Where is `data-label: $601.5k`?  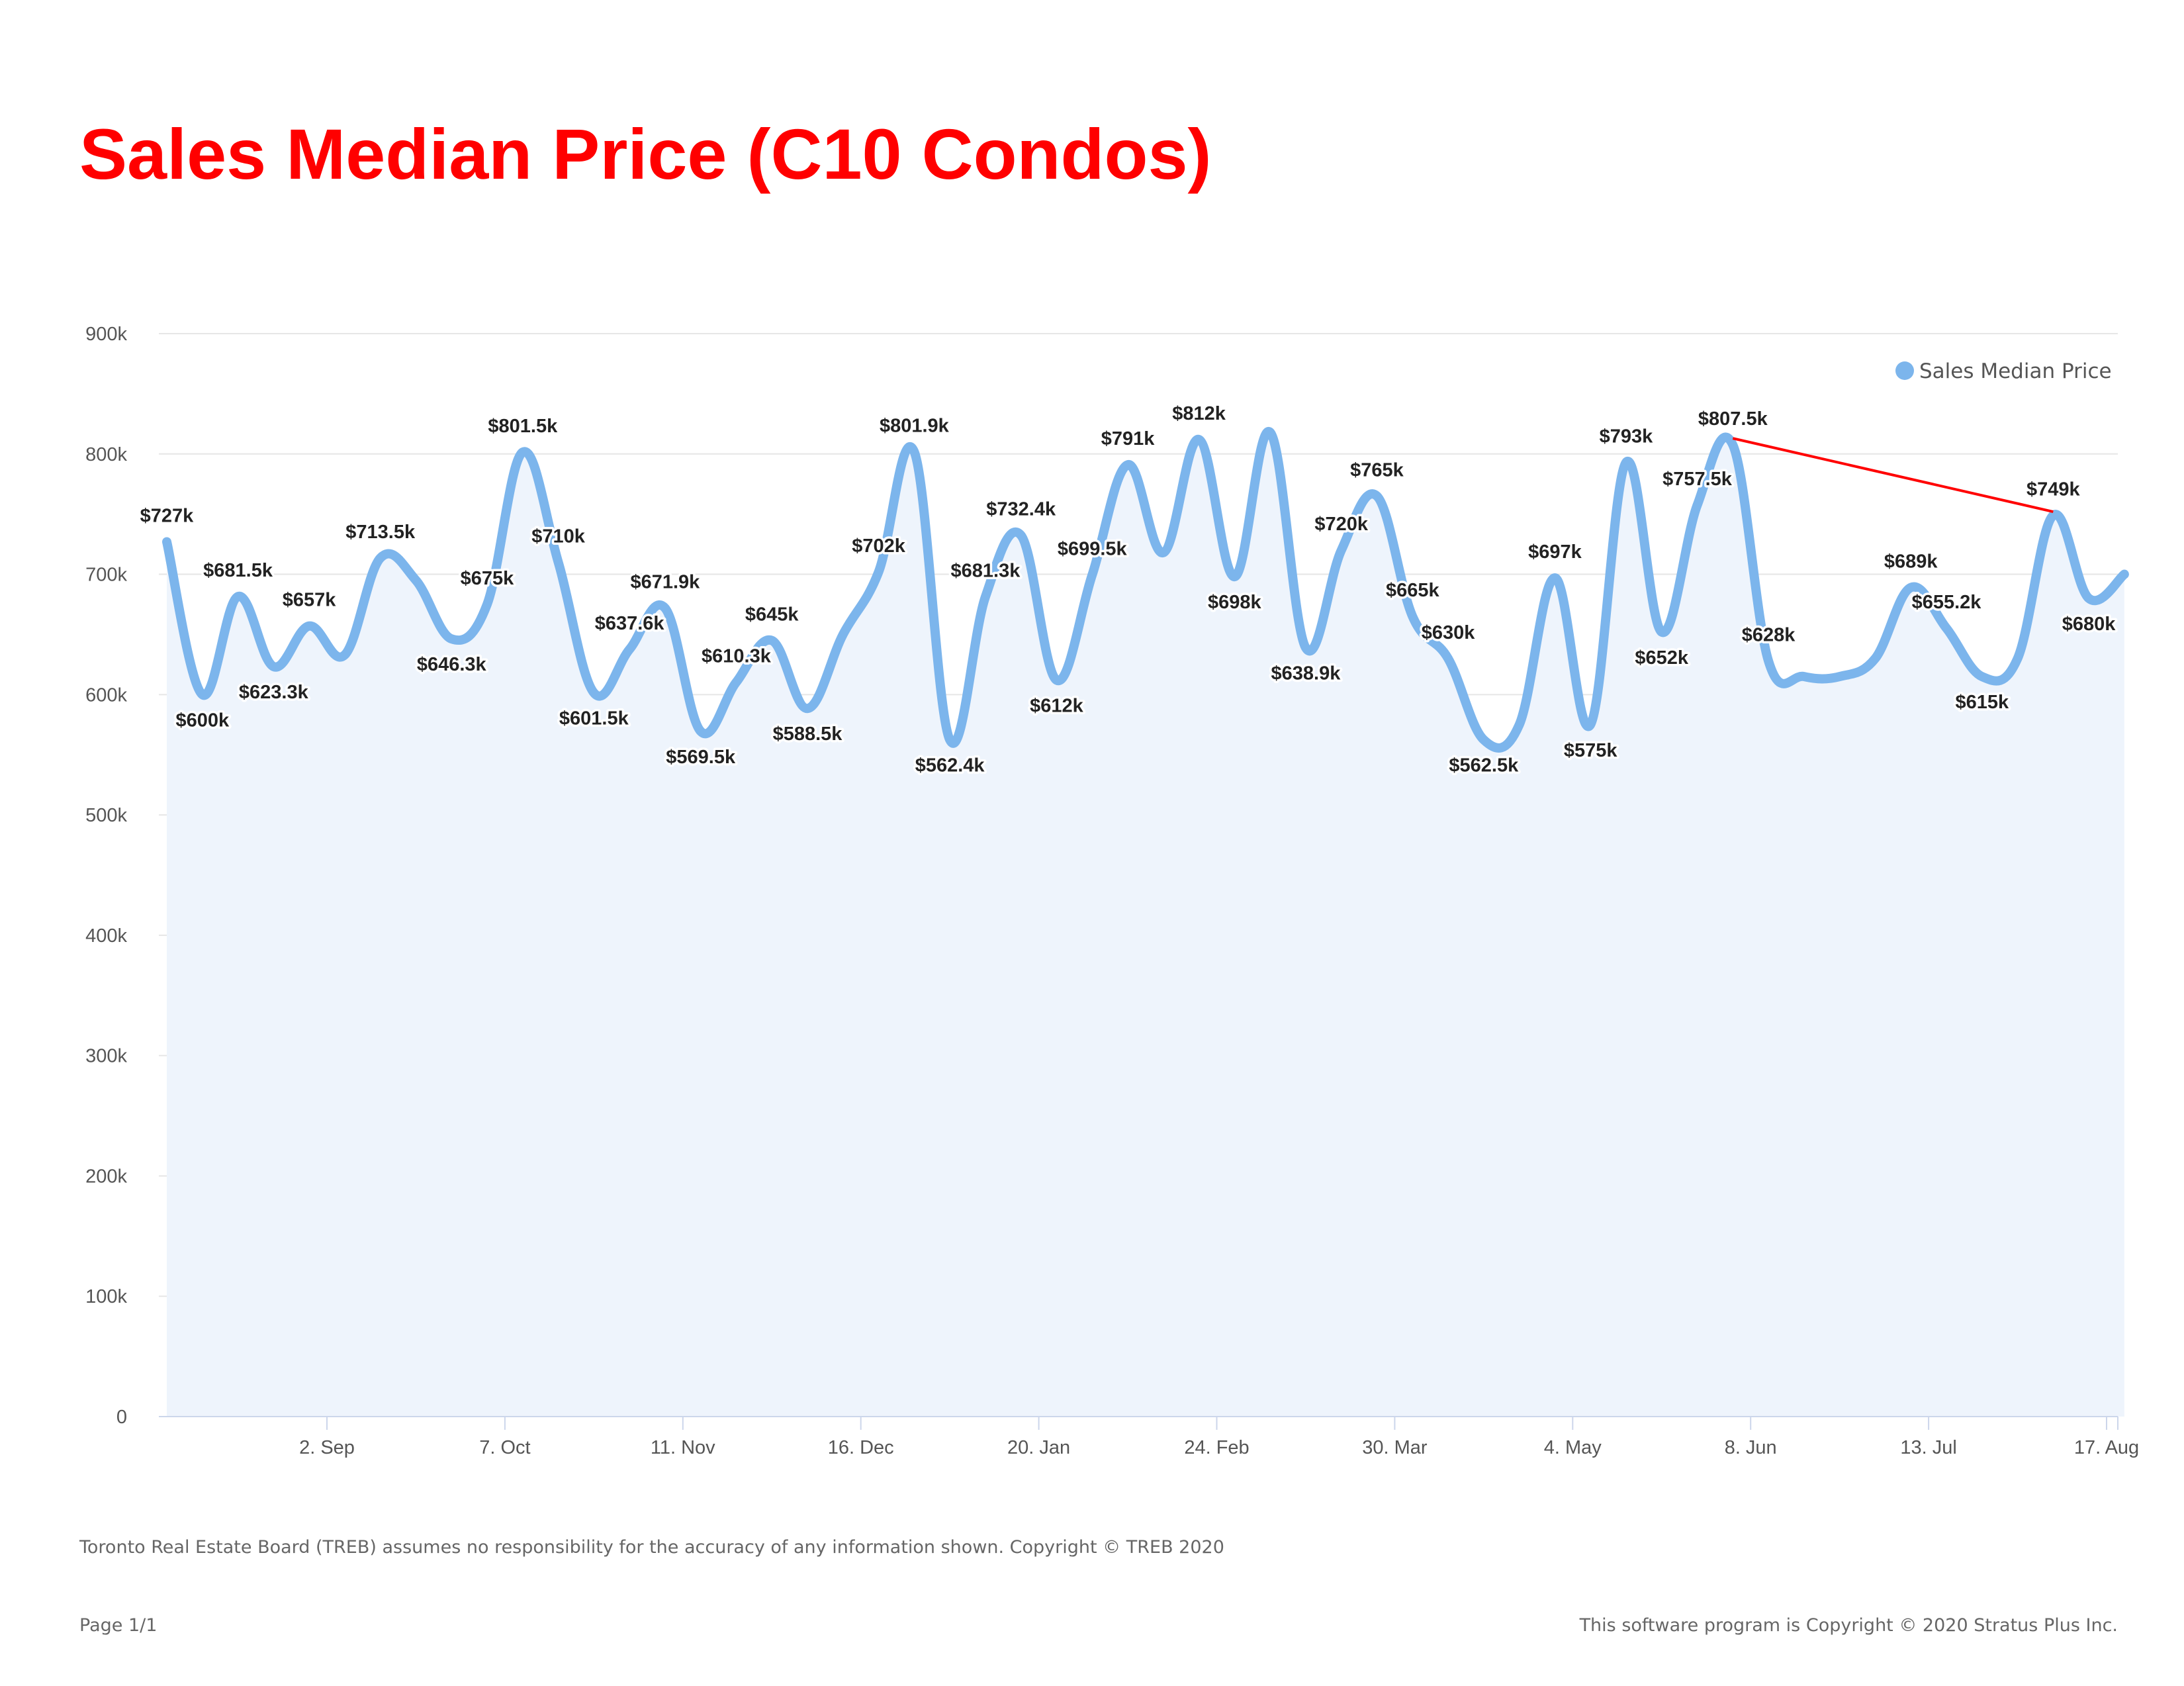 data-label: $601.5k is located at coordinates (594, 718).